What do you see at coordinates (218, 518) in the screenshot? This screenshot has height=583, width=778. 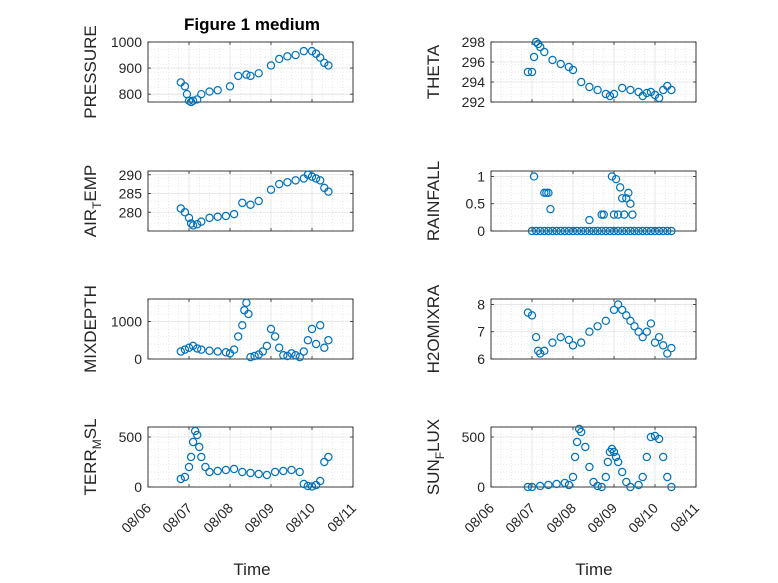 I see `x-tick-label: 08/08` at bounding box center [218, 518].